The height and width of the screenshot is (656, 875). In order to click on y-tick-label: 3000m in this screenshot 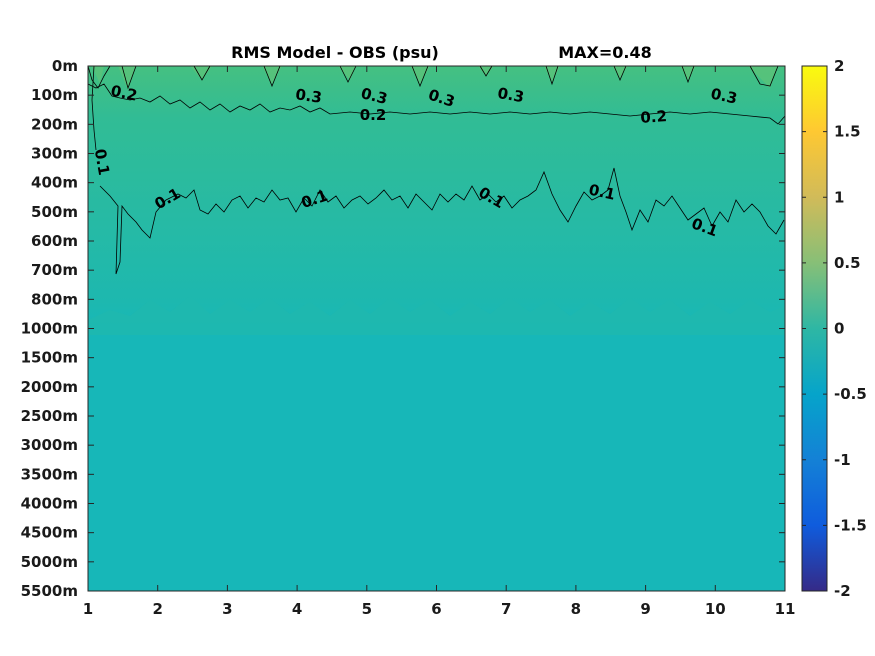, I will do `click(49, 445)`.